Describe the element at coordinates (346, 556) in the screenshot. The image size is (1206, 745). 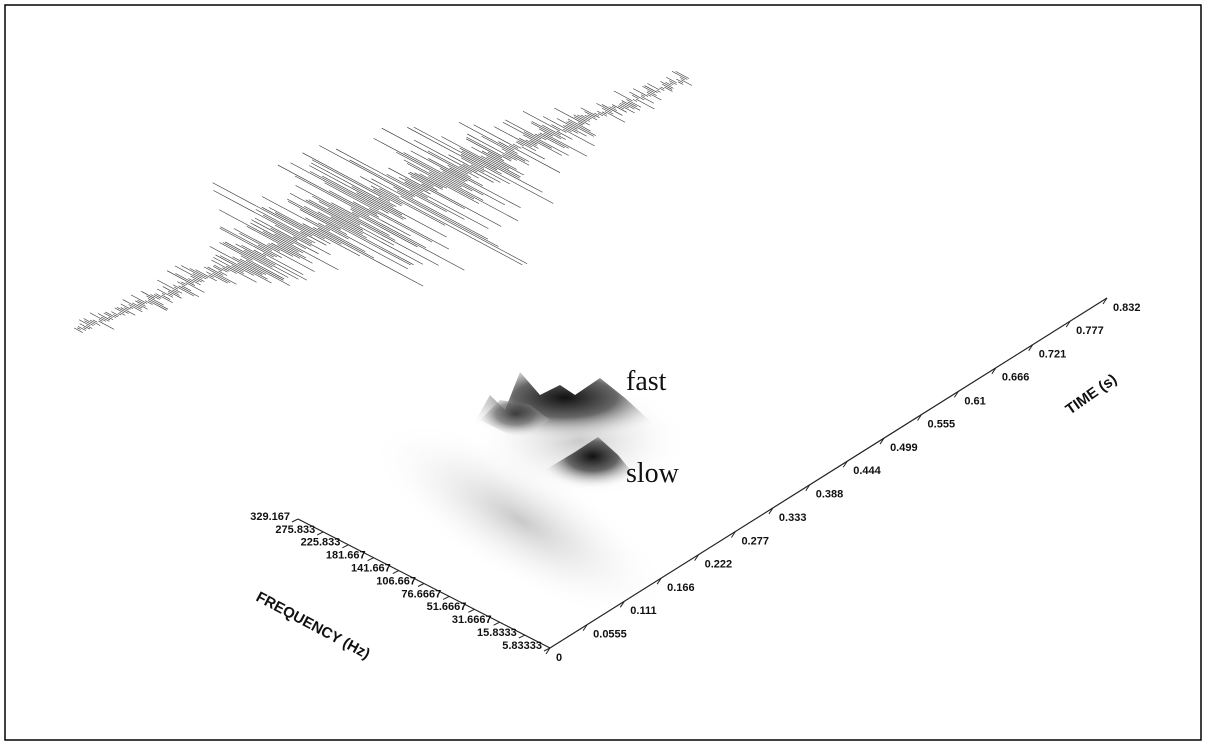
I see `y-tick-label: 181.667` at that location.